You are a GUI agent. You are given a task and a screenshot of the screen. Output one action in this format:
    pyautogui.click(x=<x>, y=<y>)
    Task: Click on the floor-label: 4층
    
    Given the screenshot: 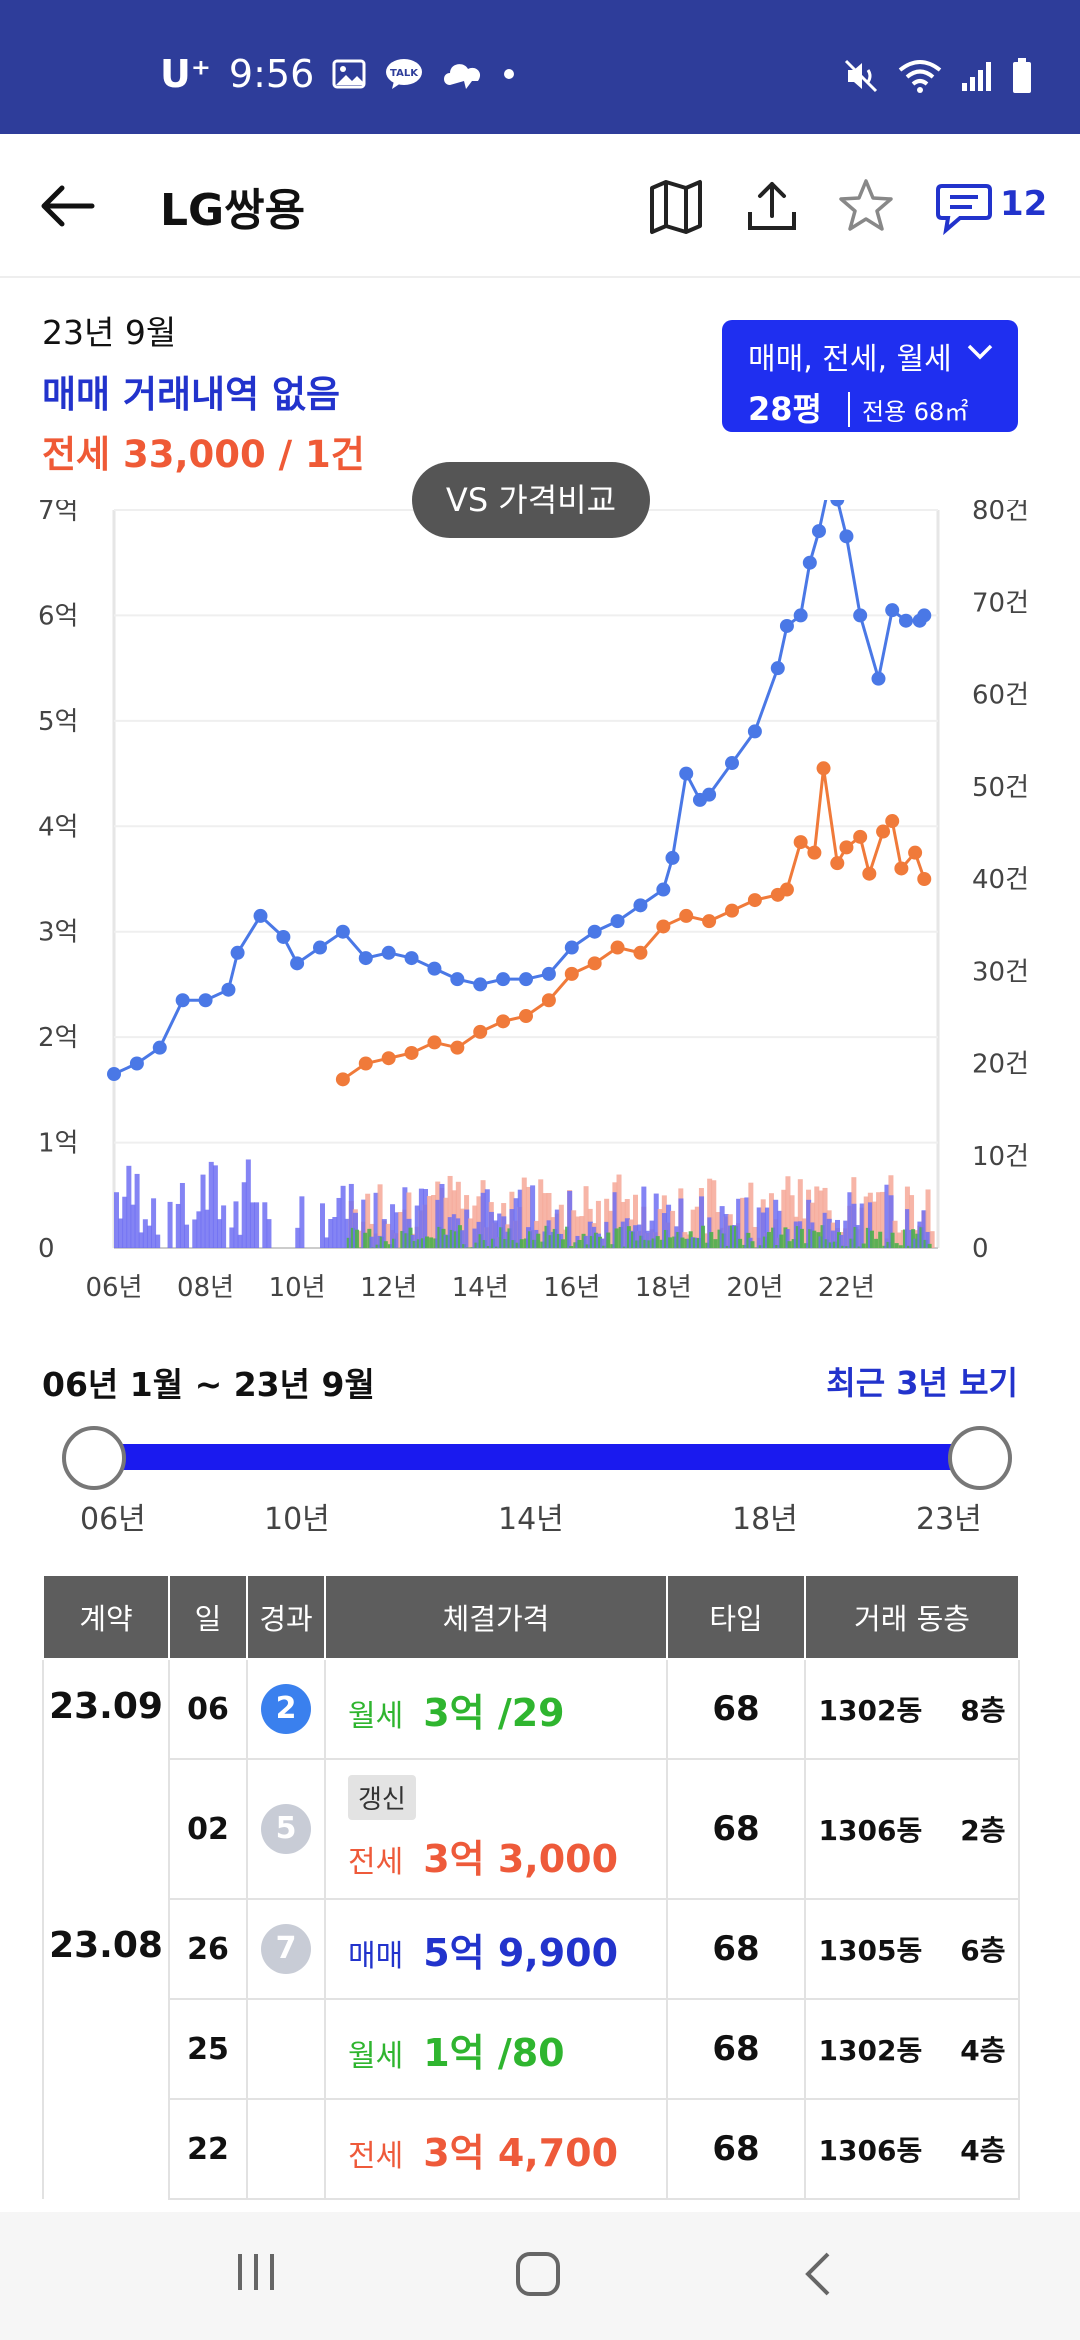 What is the action you would take?
    pyautogui.click(x=983, y=2150)
    